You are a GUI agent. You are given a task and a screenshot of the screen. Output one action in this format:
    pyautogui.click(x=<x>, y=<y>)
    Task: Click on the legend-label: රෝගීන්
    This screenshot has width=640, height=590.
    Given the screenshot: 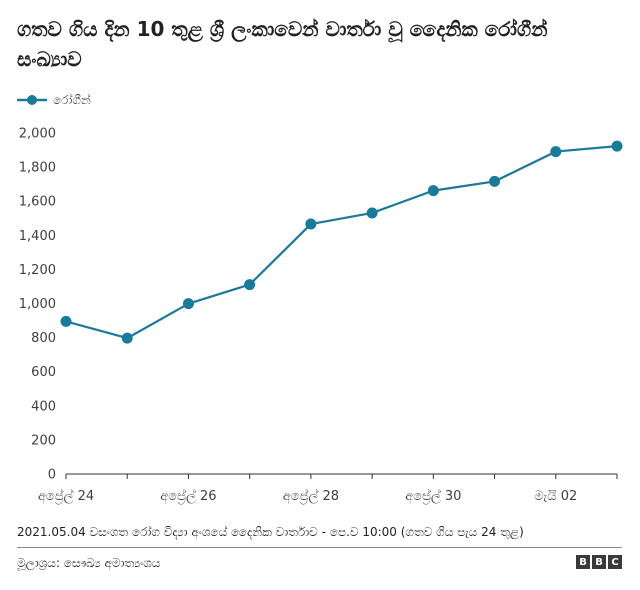 What is the action you would take?
    pyautogui.click(x=72, y=99)
    